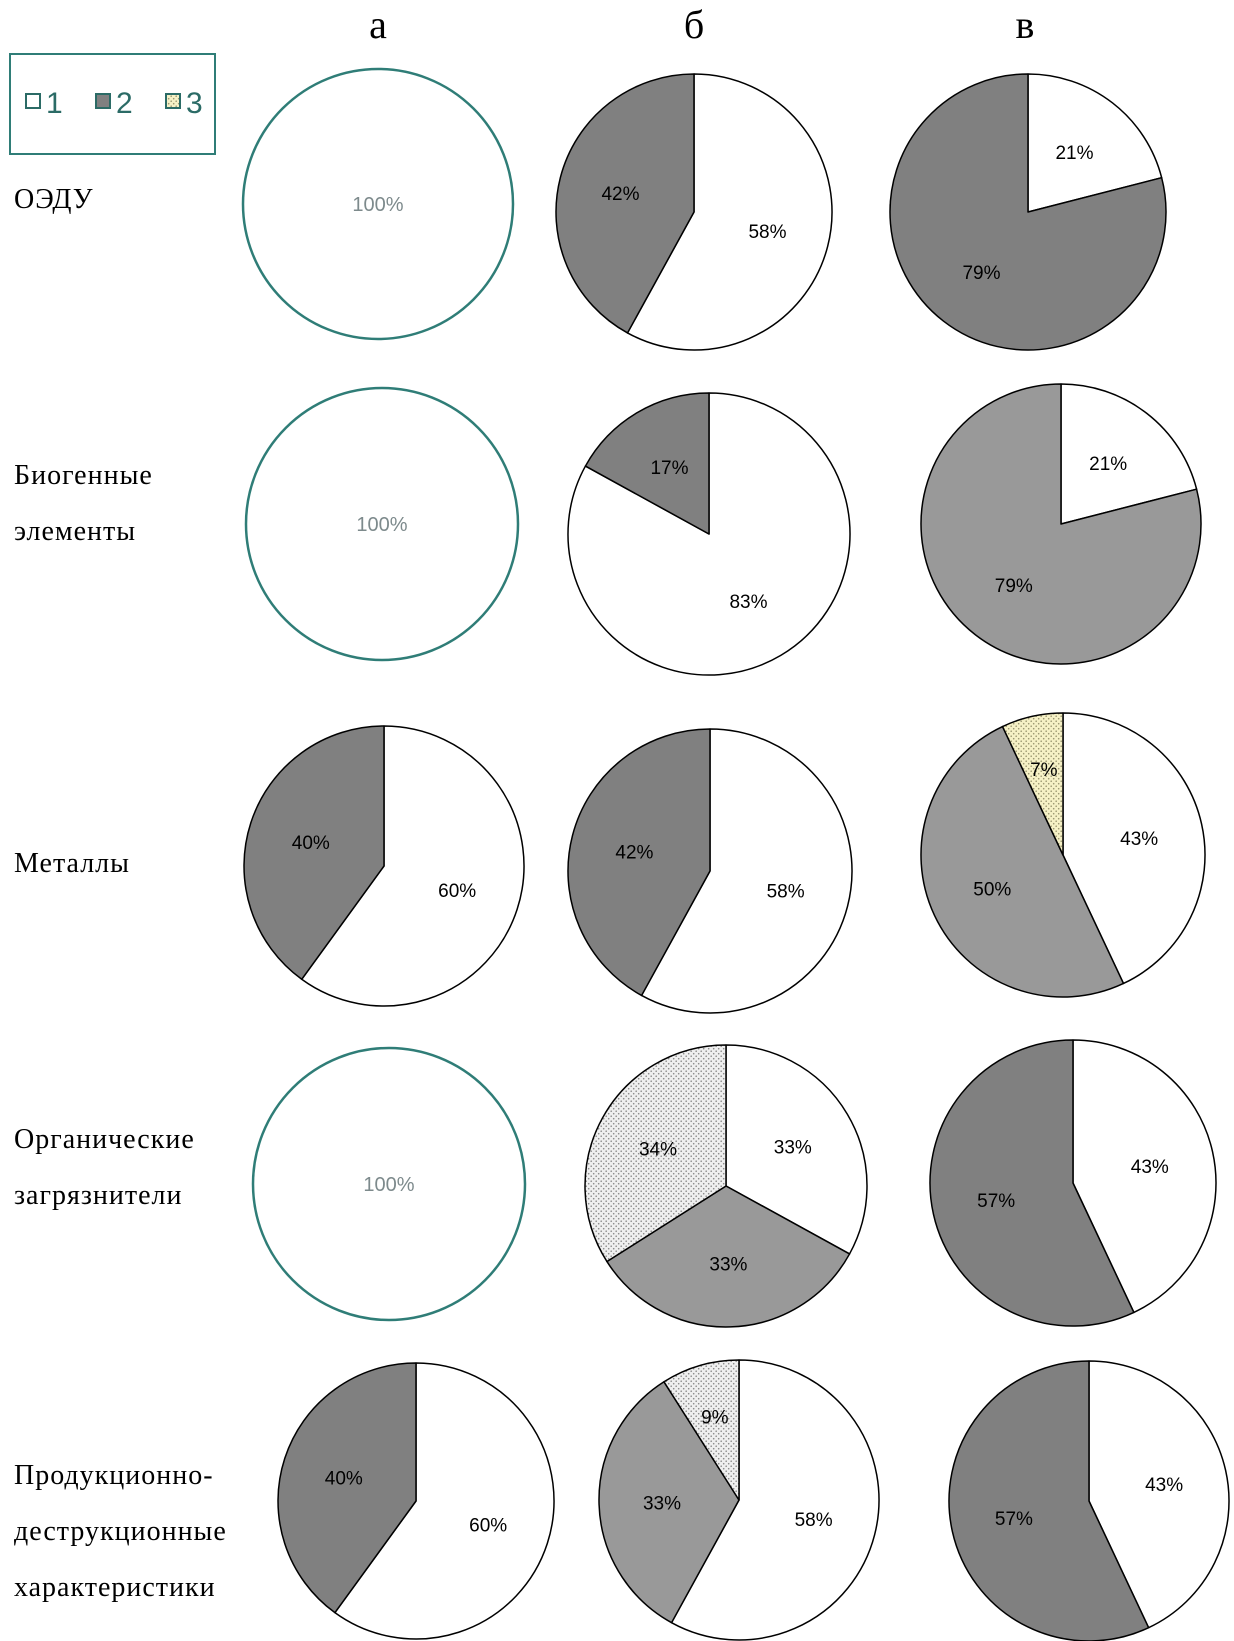 The height and width of the screenshot is (1641, 1234). Describe the element at coordinates (54, 199) in the screenshot. I see `row-label-oedu: ОЭДУ` at that location.